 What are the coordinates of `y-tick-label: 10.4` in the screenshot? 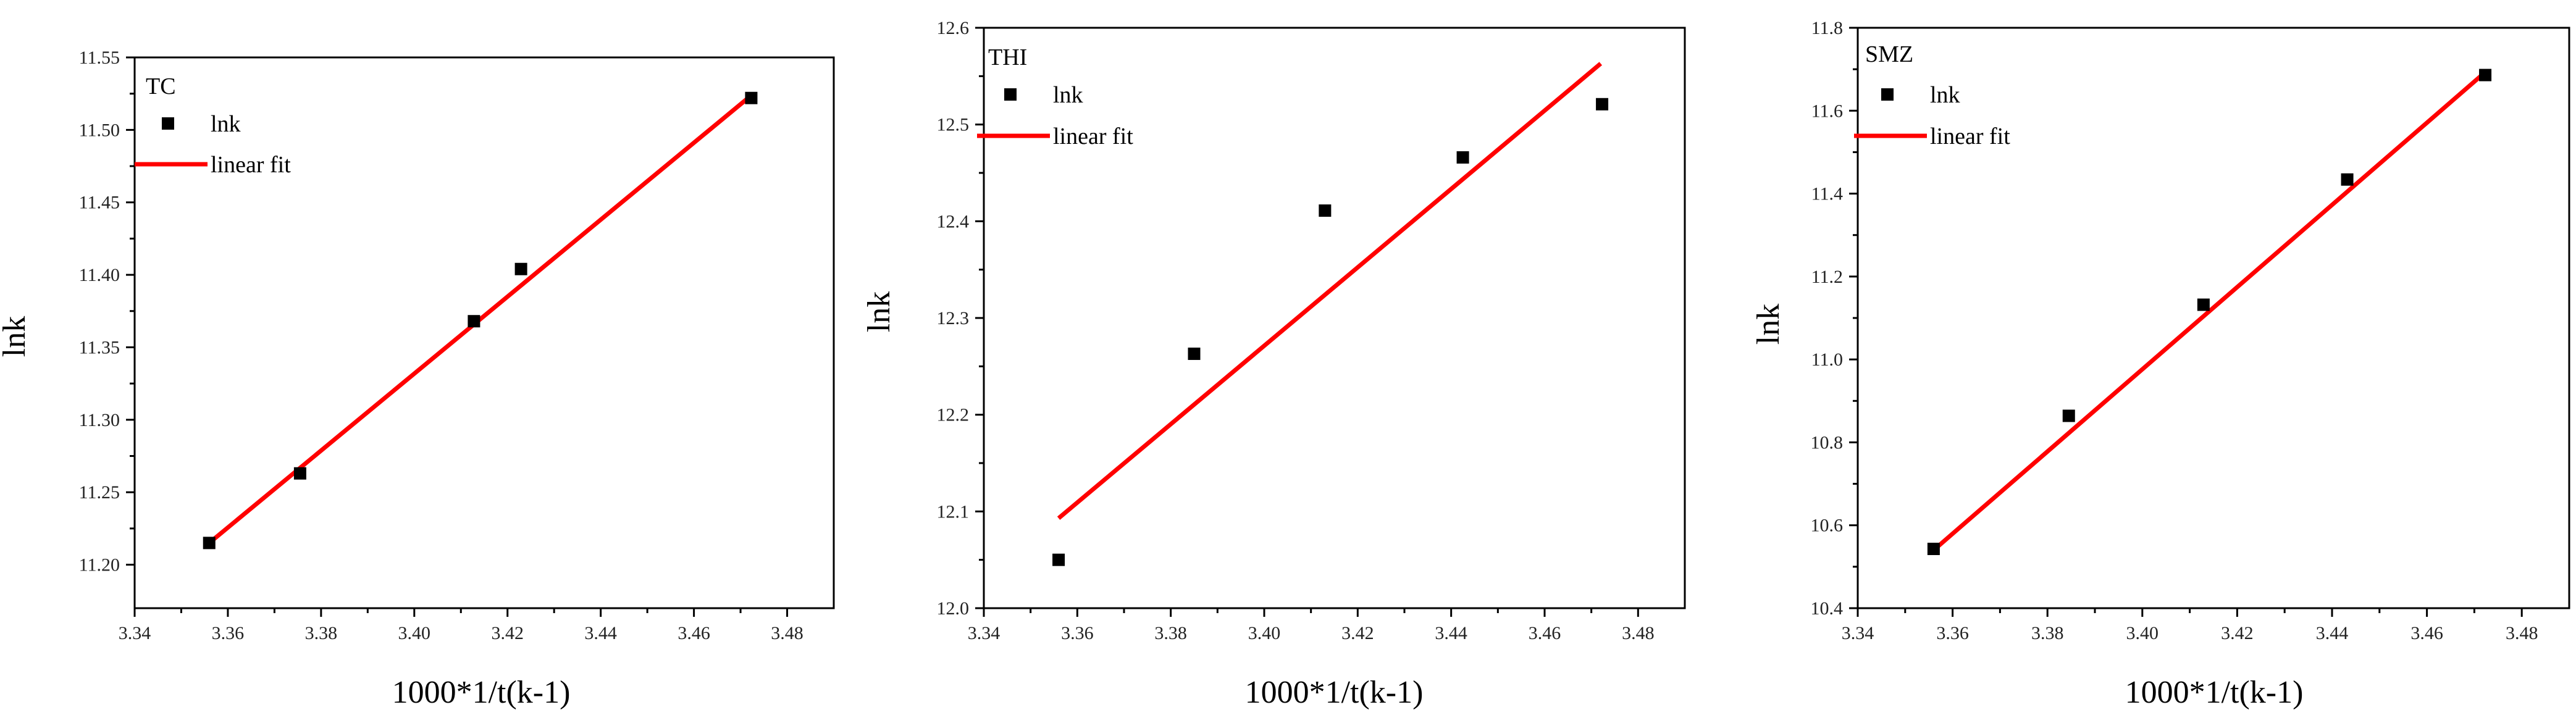 It's located at (1828, 608).